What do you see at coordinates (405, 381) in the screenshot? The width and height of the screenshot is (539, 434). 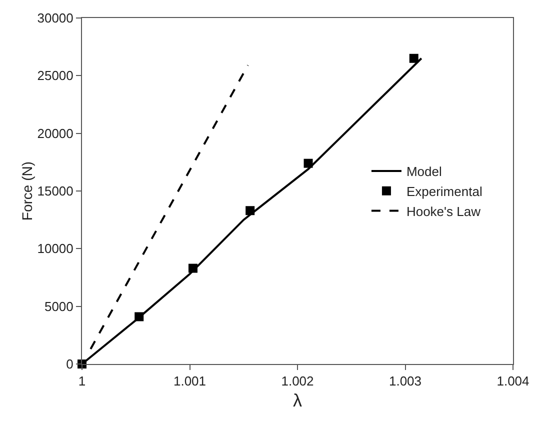 I see `x-tick-label: 1.003` at bounding box center [405, 381].